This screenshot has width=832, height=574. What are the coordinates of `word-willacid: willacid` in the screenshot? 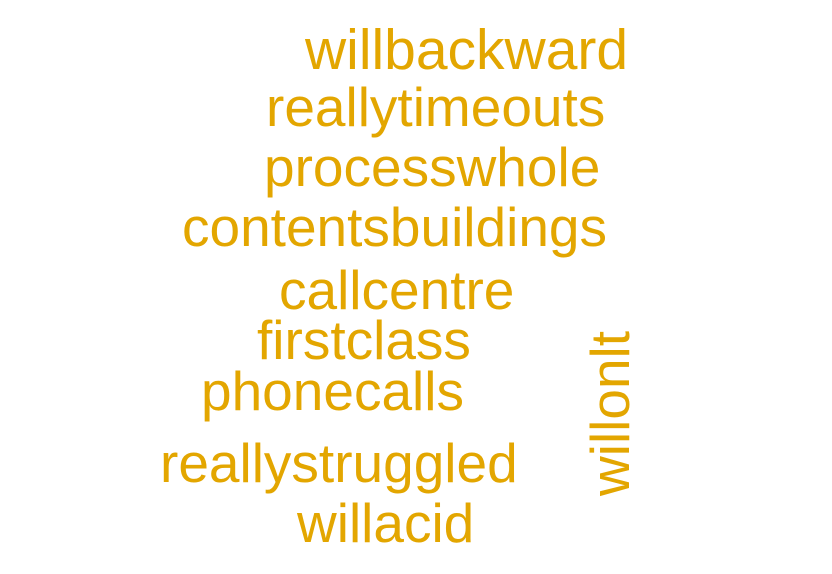 It's located at (386, 523).